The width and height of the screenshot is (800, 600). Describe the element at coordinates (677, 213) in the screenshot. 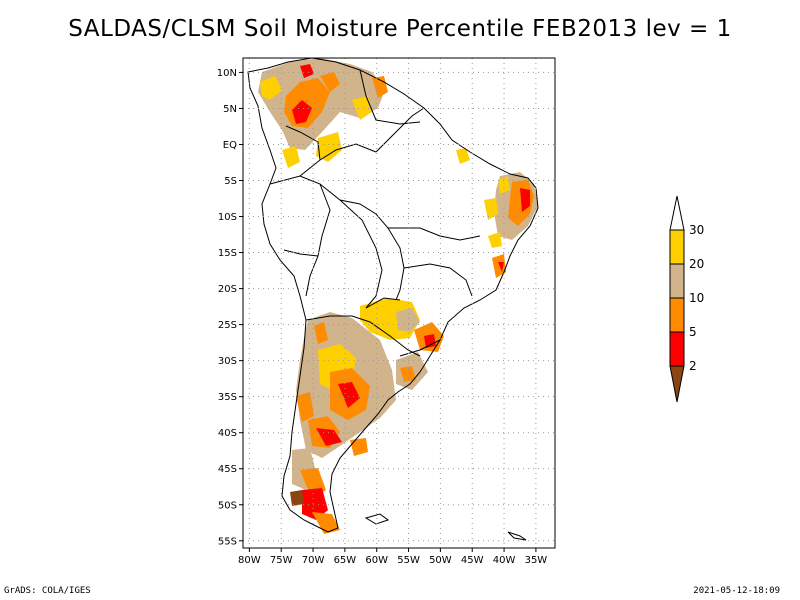

I see `legend-top-arrow` at that location.